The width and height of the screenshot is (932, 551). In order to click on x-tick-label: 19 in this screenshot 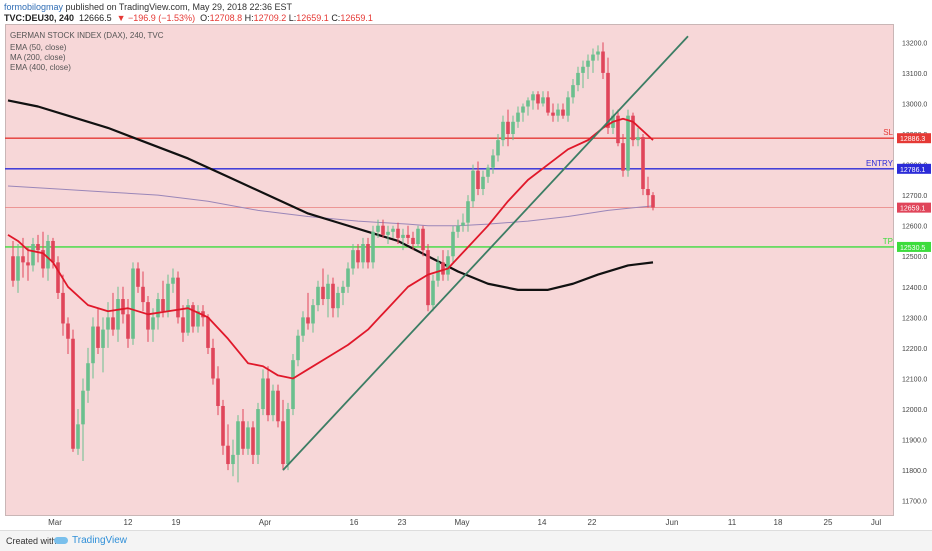, I will do `click(176, 522)`.